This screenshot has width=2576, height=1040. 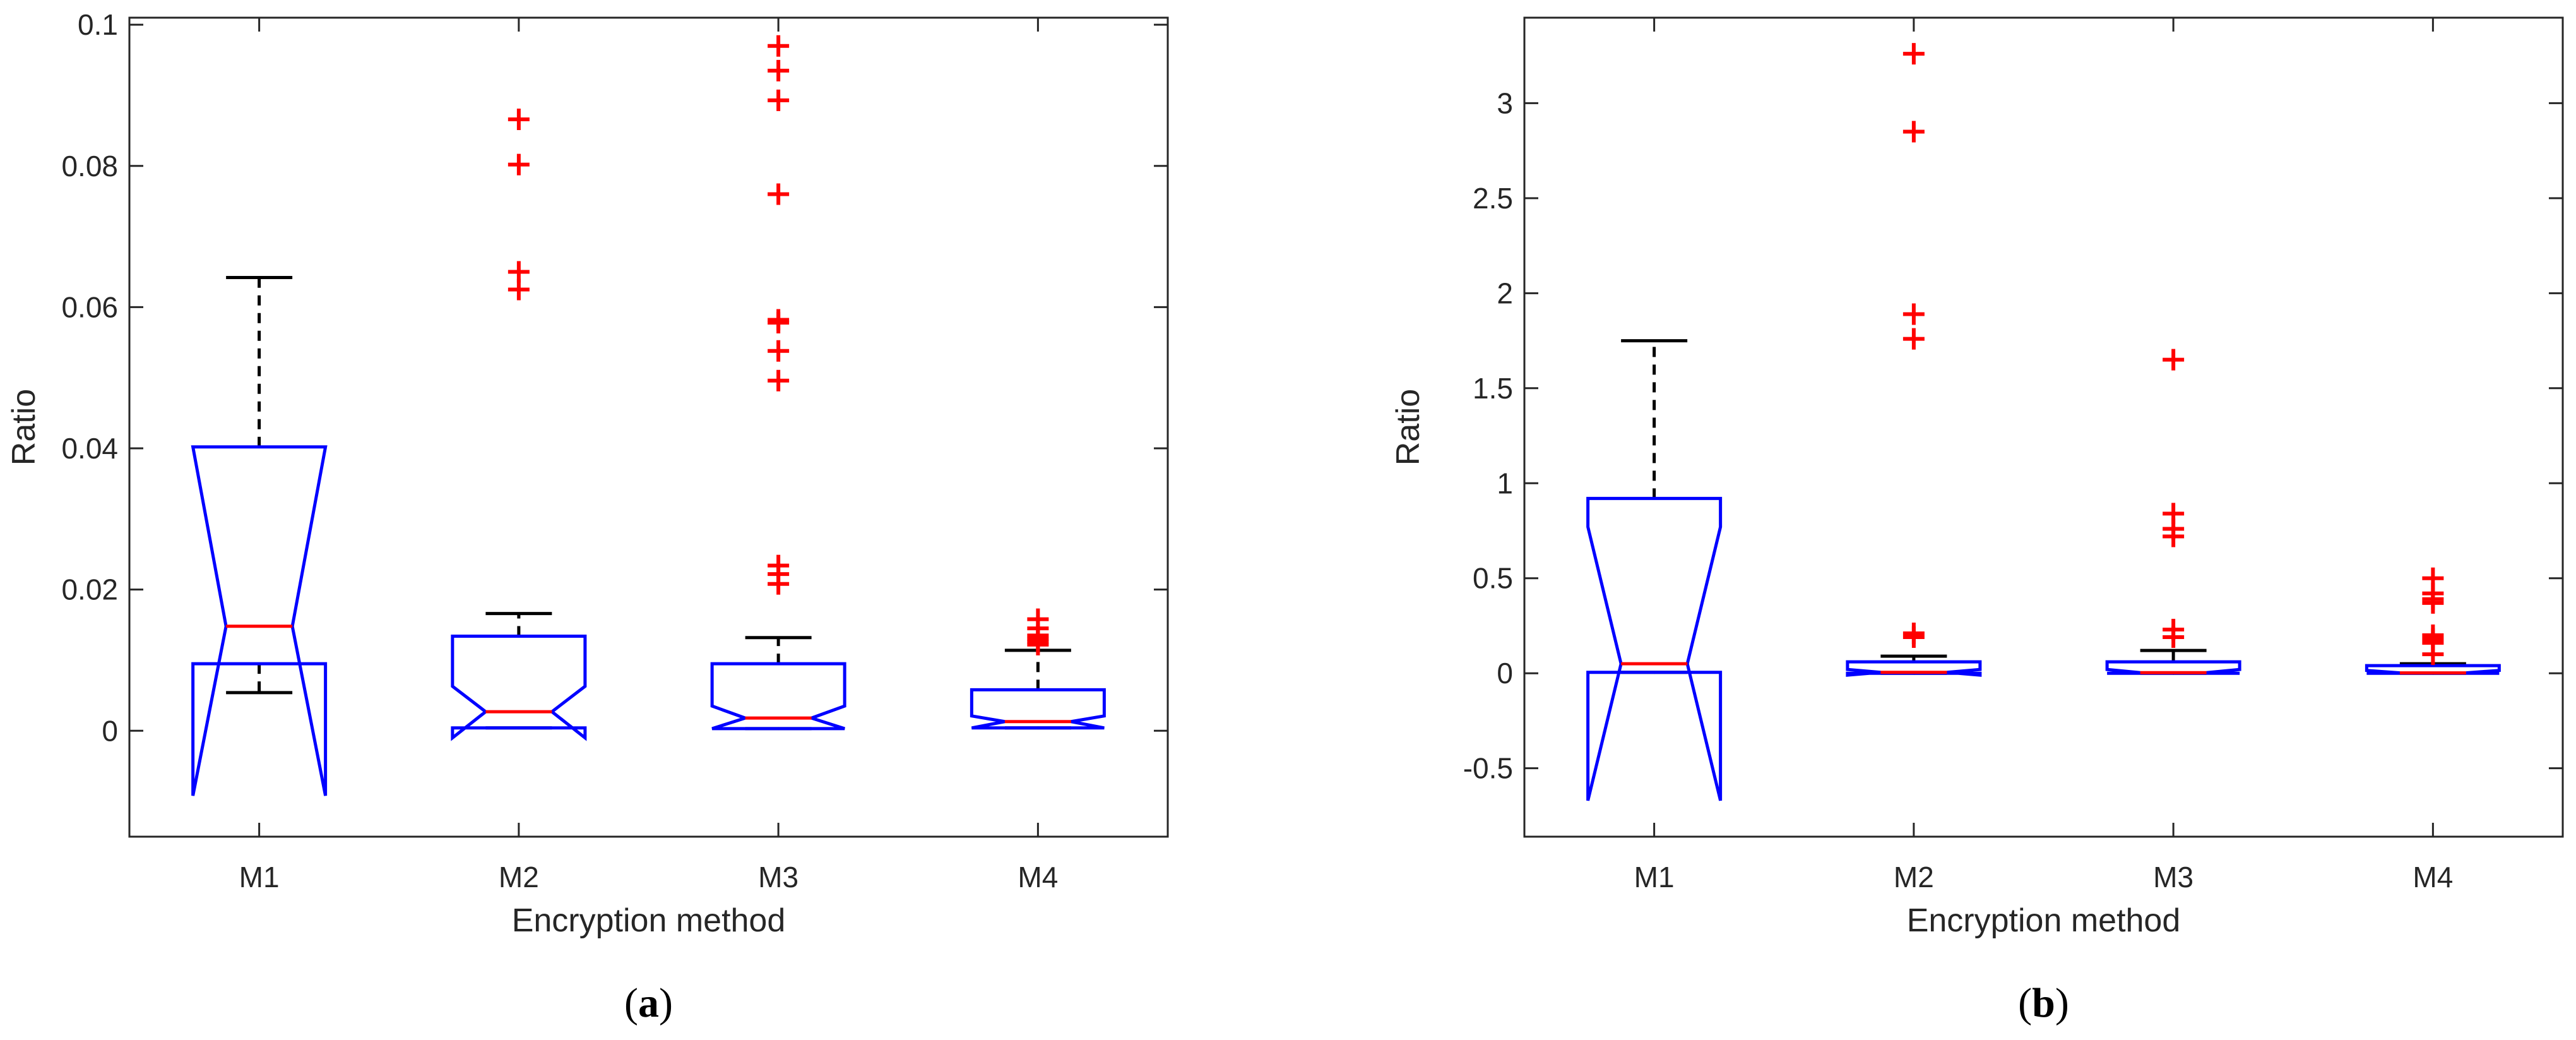 I want to click on panel-caption: (a), so click(x=648, y=1003).